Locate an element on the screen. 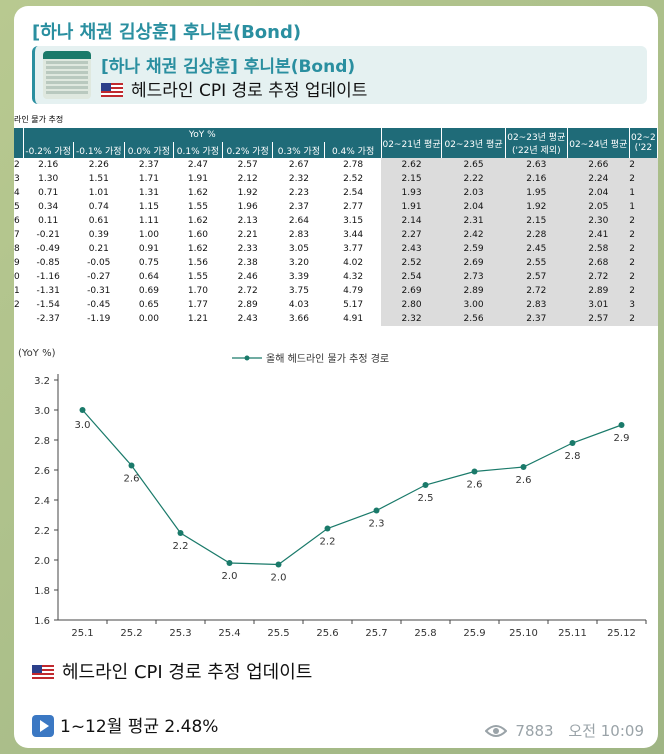 The image size is (664, 754). table-cell: 1.31 is located at coordinates (148, 193).